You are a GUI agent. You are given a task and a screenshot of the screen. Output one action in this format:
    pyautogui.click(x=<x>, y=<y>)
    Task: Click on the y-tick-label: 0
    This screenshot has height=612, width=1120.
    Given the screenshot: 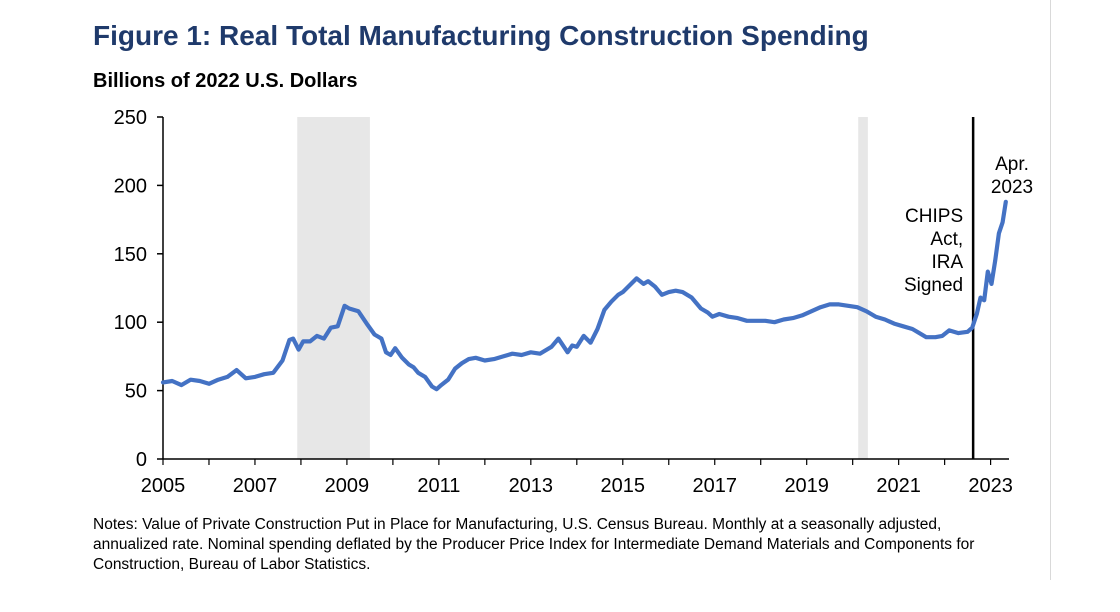 What is the action you would take?
    pyautogui.click(x=141, y=460)
    